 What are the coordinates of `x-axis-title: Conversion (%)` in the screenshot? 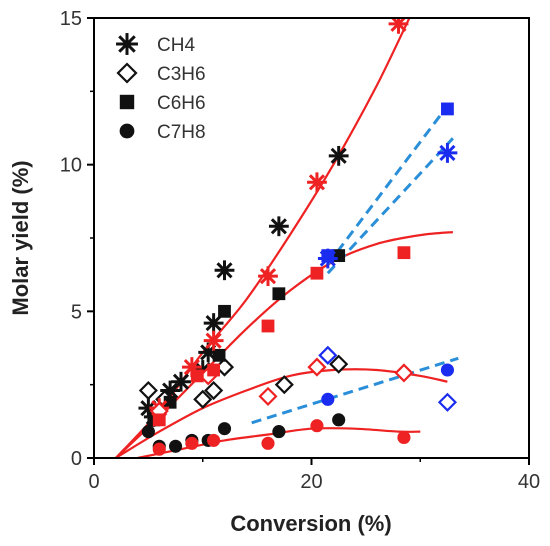 It's located at (310, 523).